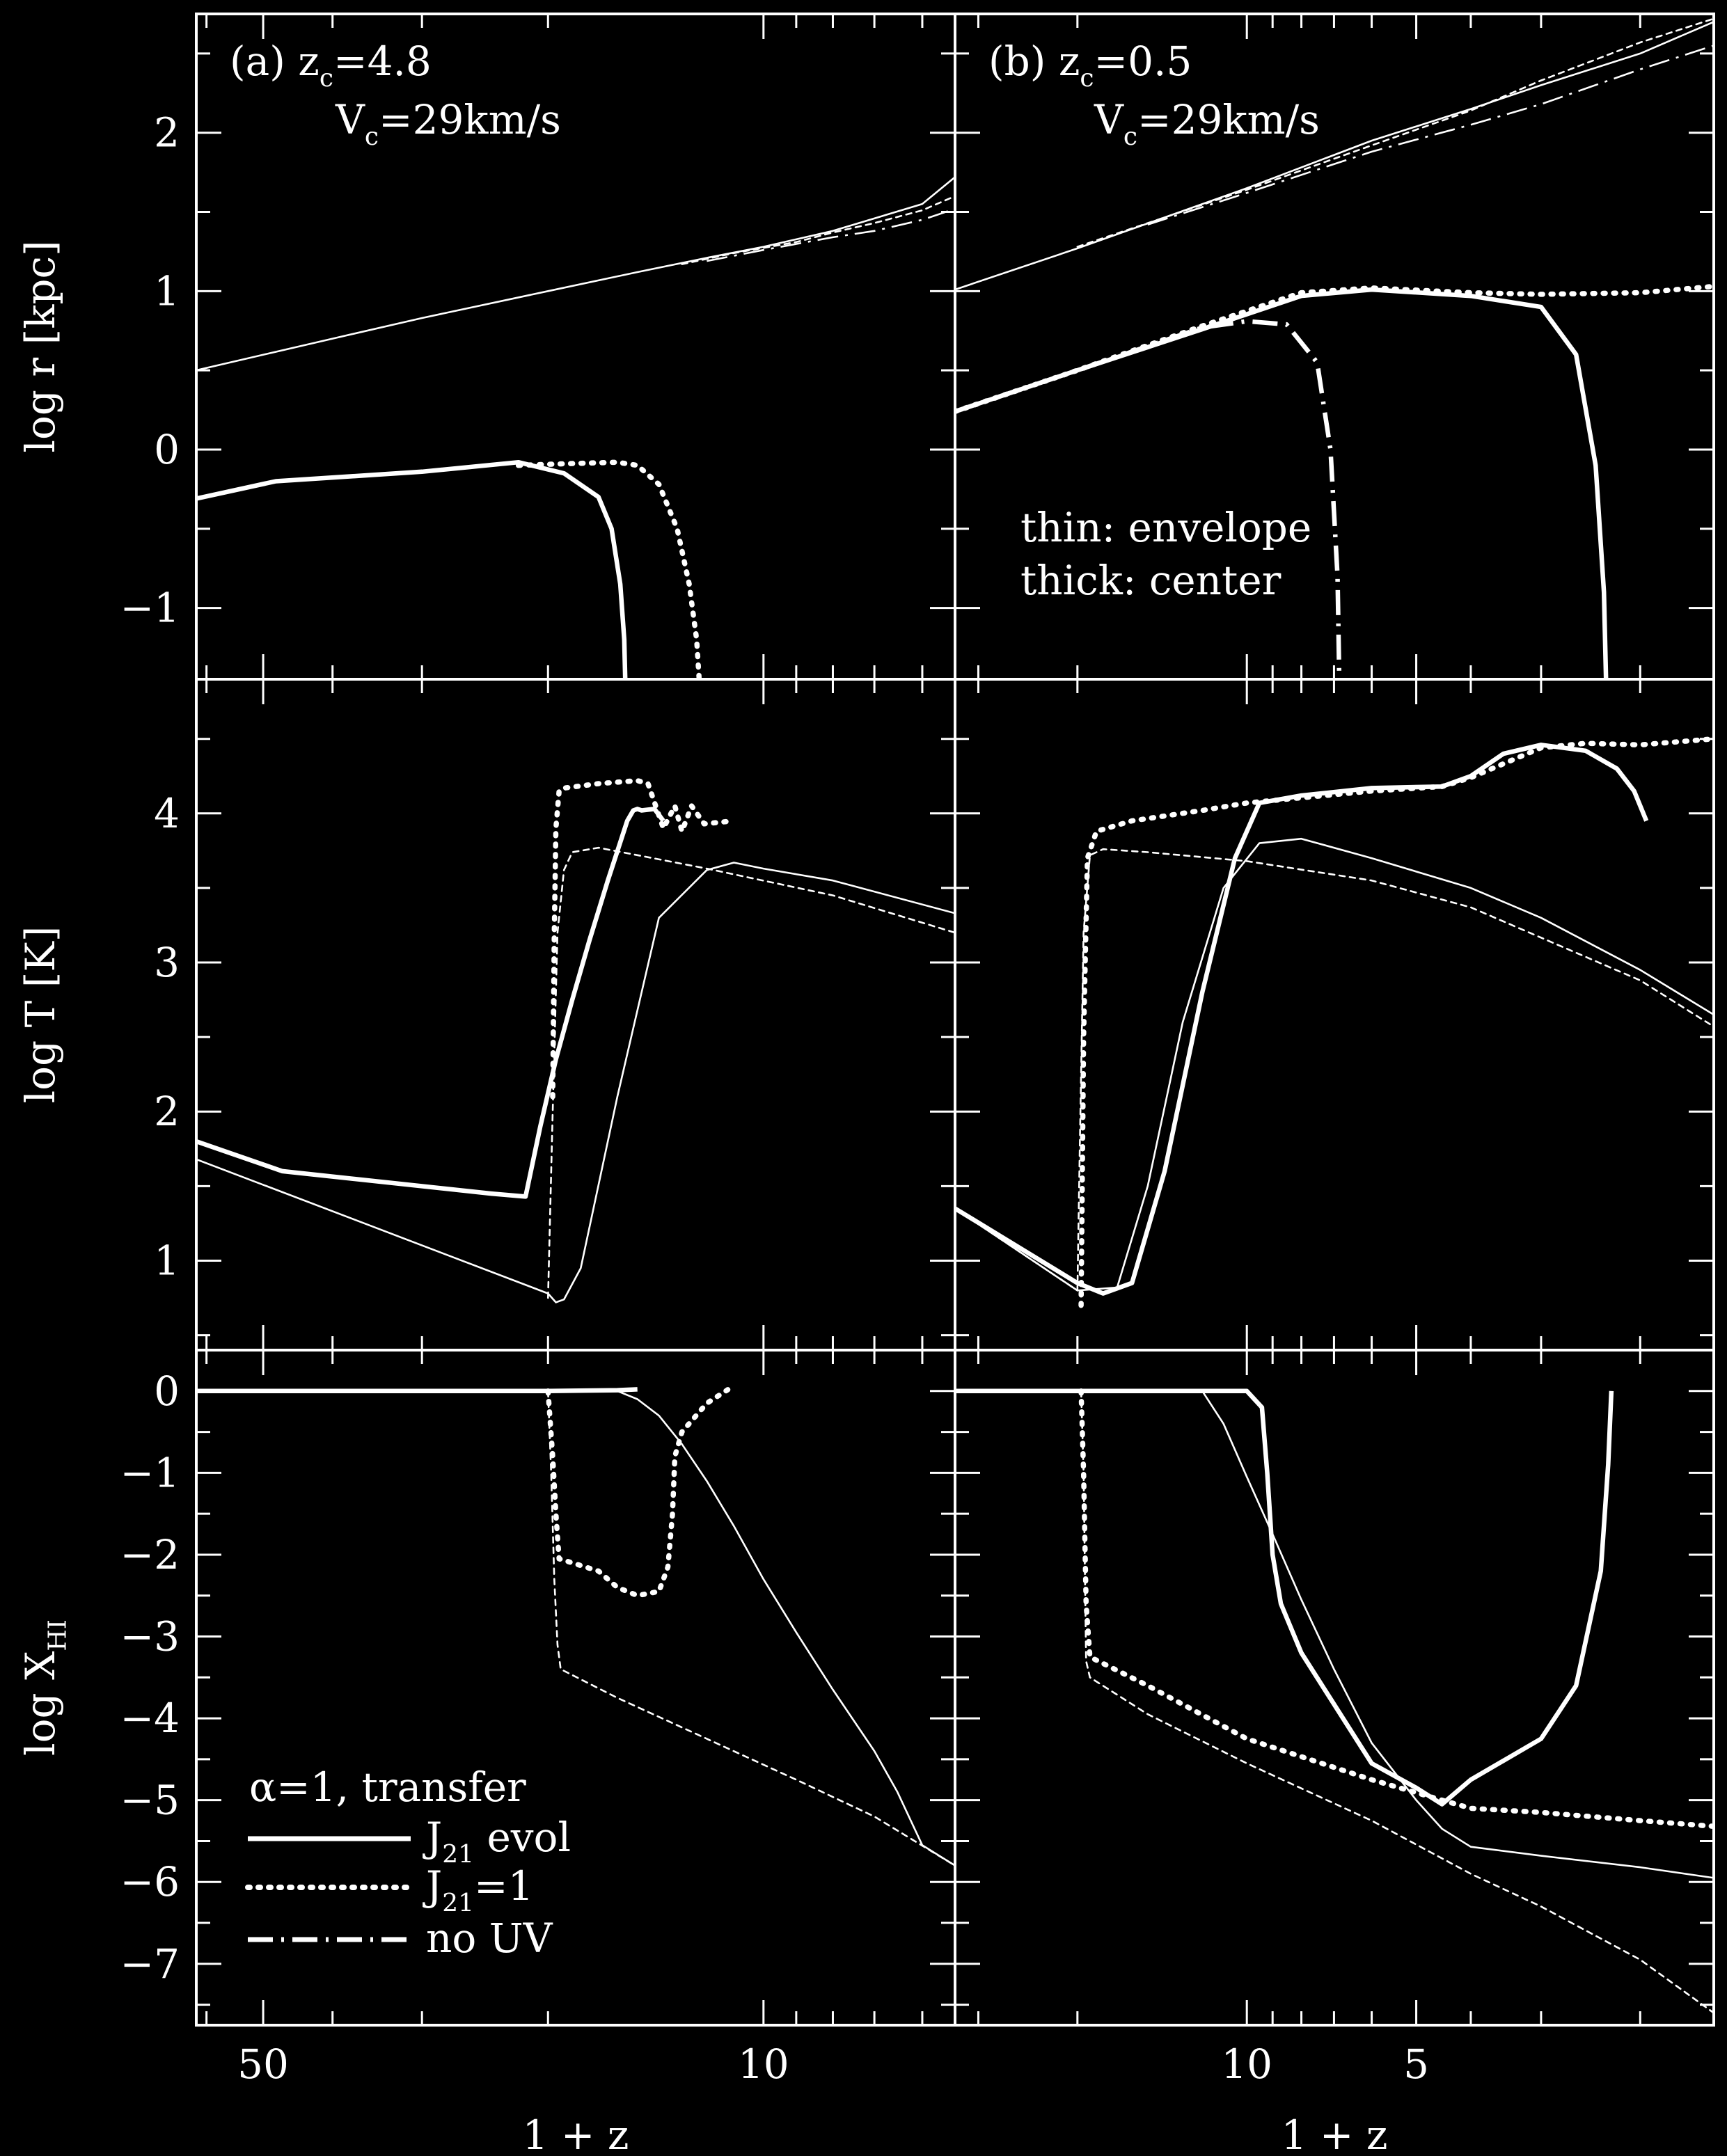 This screenshot has height=2156, width=1727. What do you see at coordinates (638, 1492) in the screenshot?
I see `series-a-X-dotted-thick` at bounding box center [638, 1492].